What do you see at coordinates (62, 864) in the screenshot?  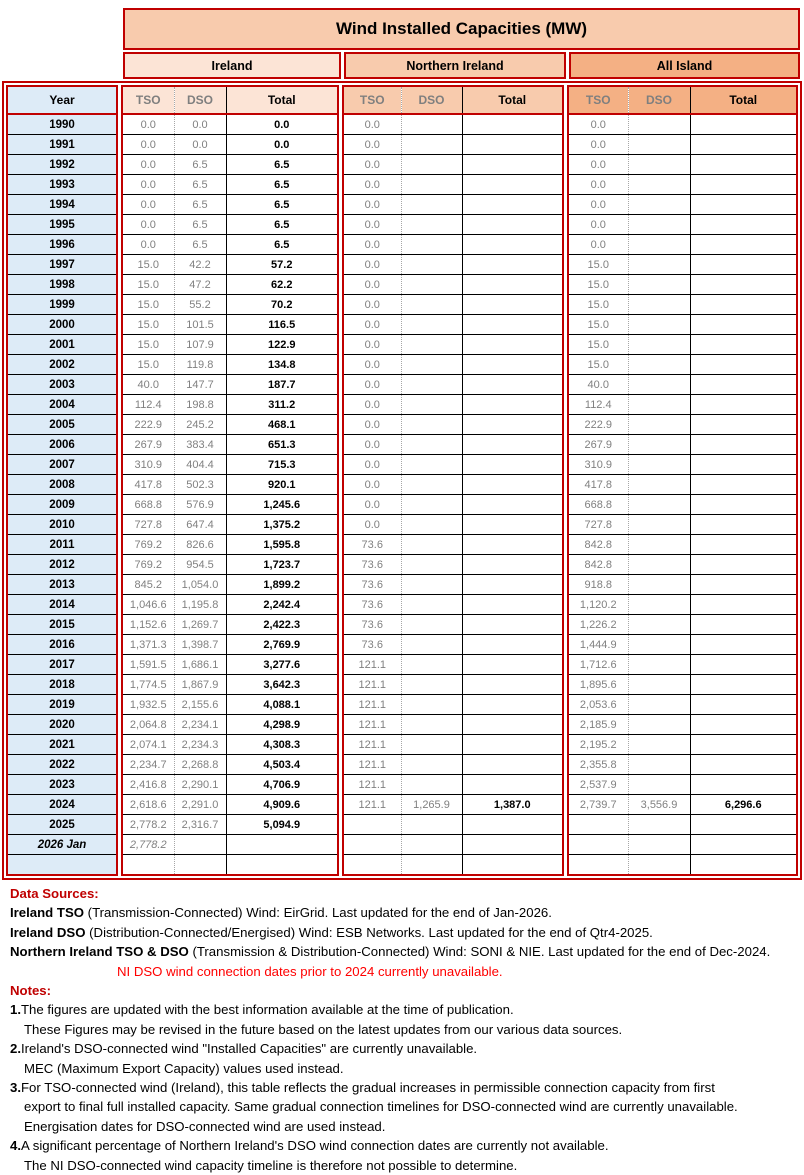 I see `year-cell` at bounding box center [62, 864].